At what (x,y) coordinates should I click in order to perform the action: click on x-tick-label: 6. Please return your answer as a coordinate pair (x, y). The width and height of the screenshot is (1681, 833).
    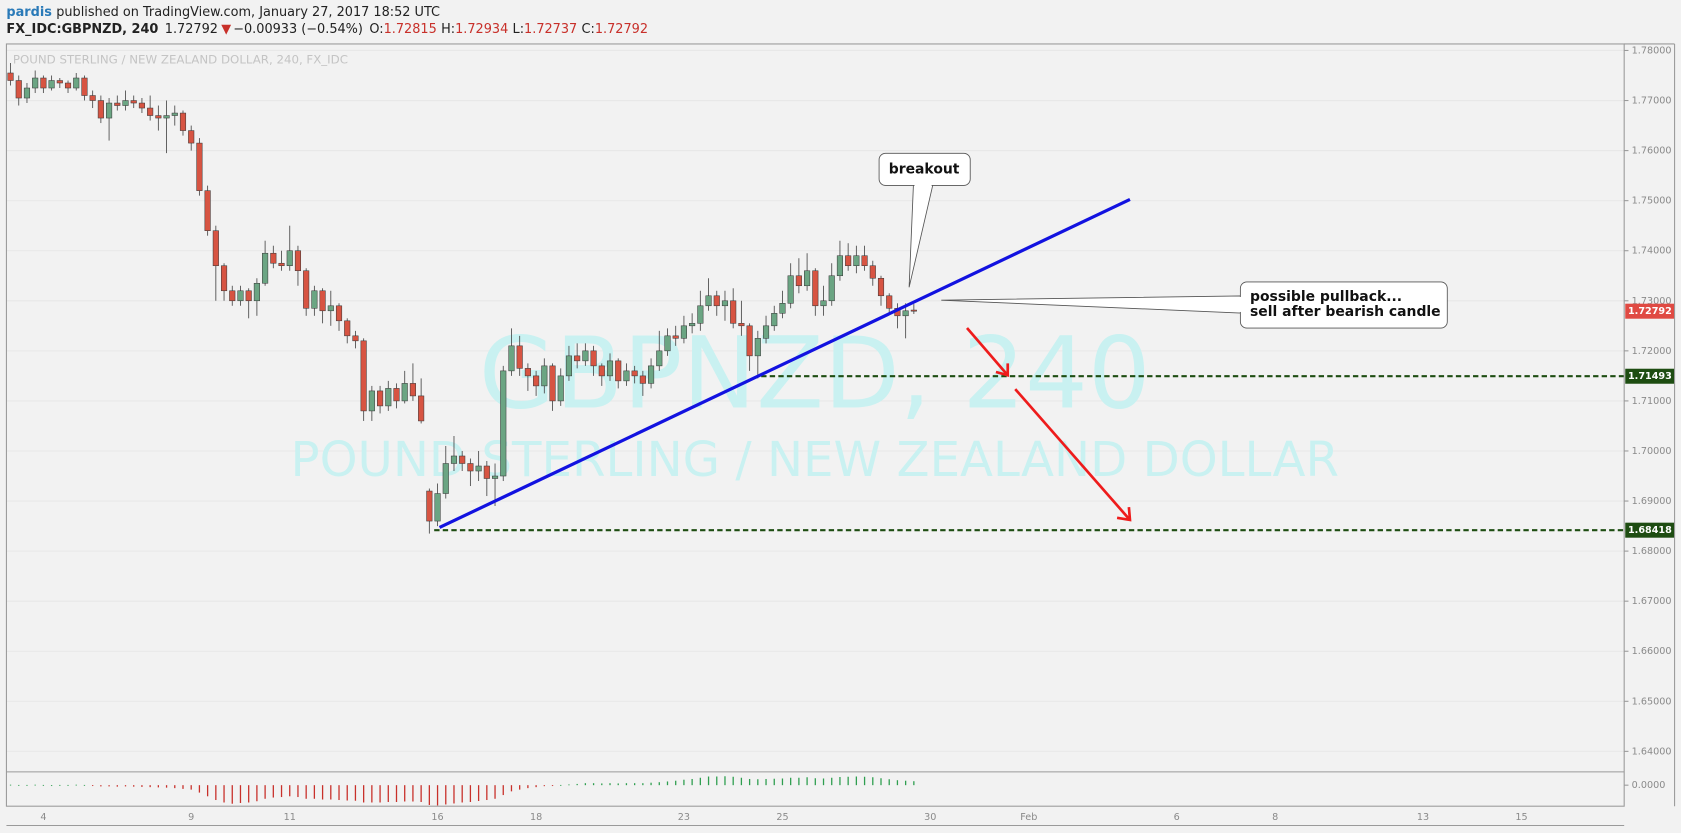
    Looking at the image, I should click on (1177, 817).